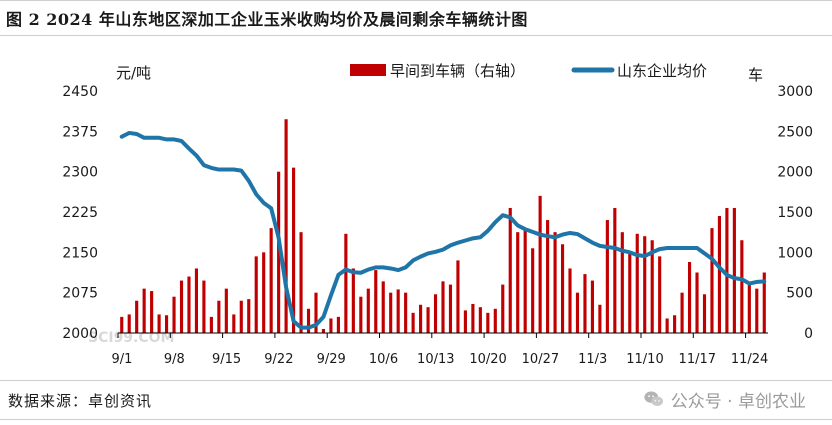 This screenshot has width=832, height=425. I want to click on x-tick-label: 9/15, so click(226, 359).